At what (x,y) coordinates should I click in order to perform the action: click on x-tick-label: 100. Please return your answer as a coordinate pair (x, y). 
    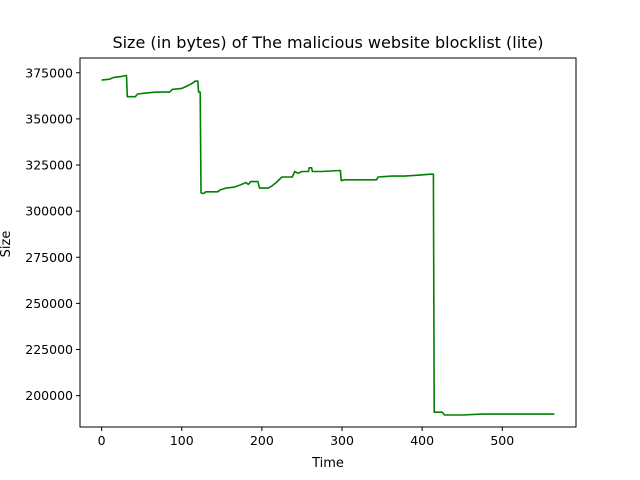
    Looking at the image, I should click on (182, 440).